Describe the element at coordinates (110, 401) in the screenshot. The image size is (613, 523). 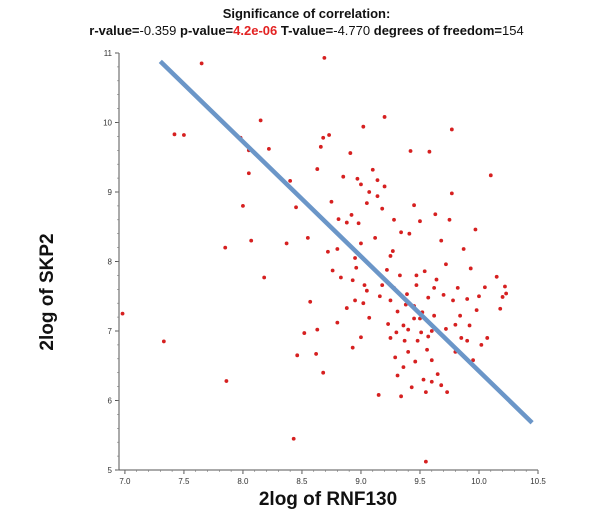
I see `y-tick-label: 6` at that location.